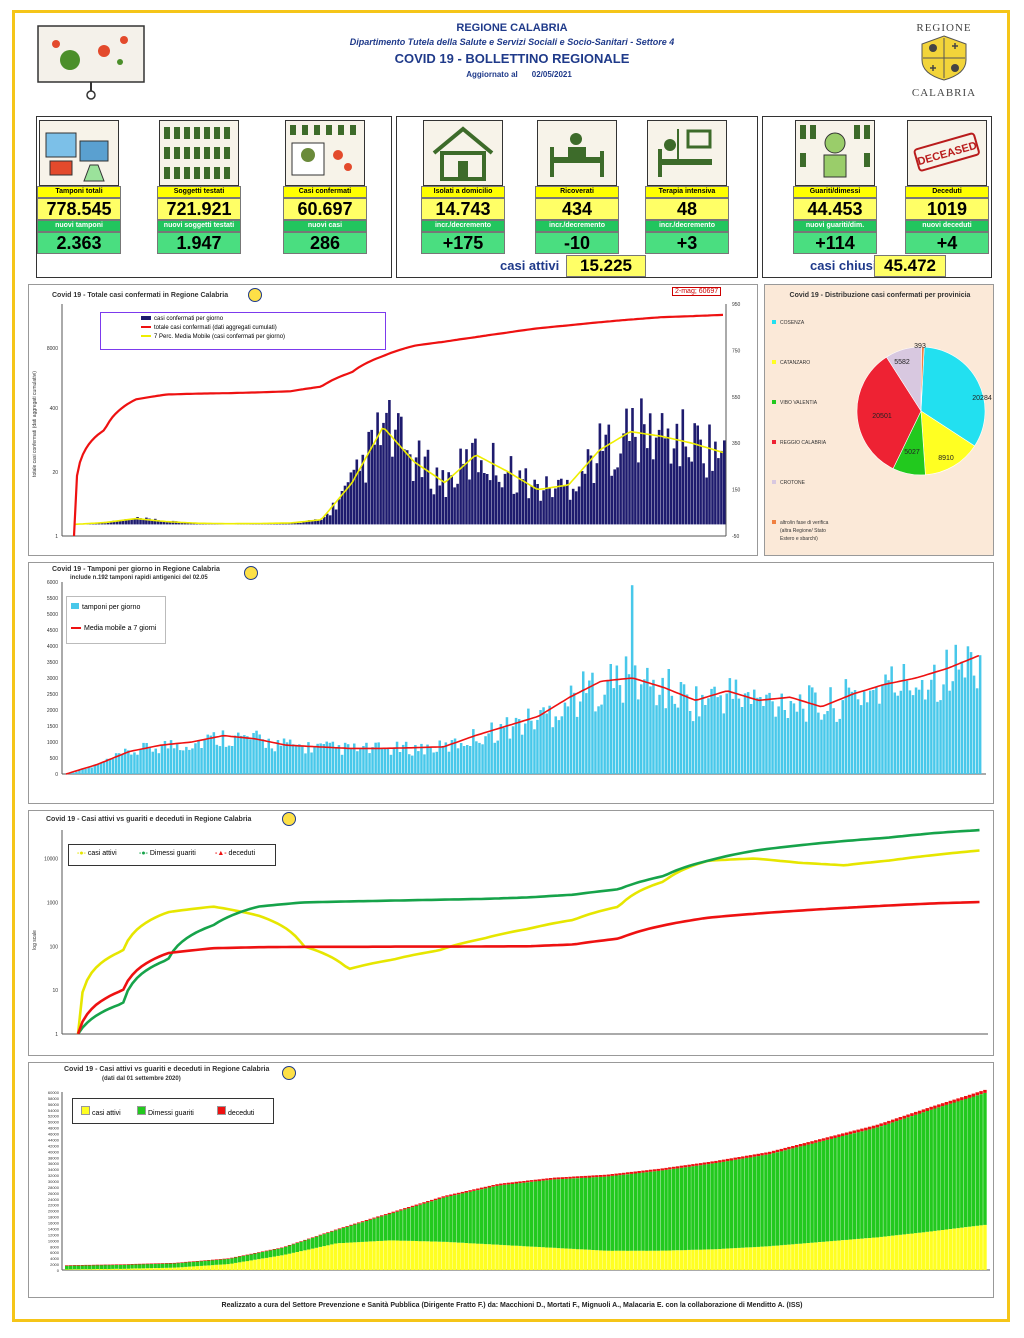 The image size is (1024, 1338). What do you see at coordinates (948, 443) in the screenshot?
I see `pie-slice` at bounding box center [948, 443].